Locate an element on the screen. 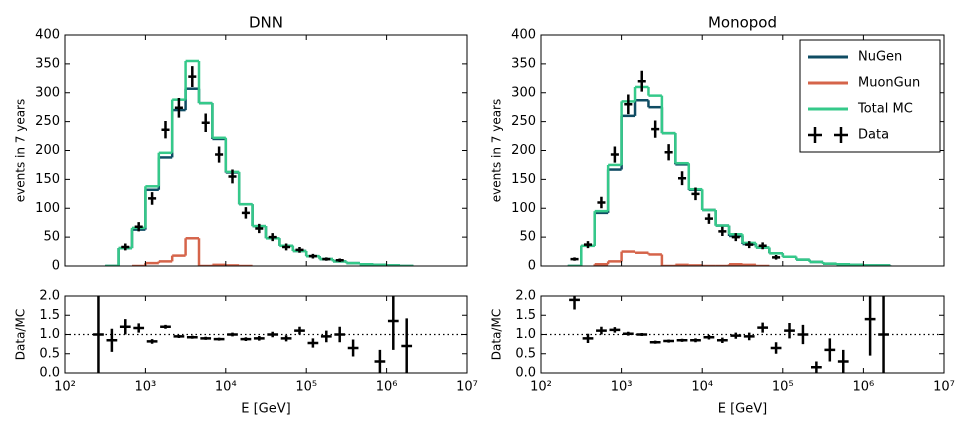 This screenshot has width=972, height=432. legend-label: Data is located at coordinates (873, 135).